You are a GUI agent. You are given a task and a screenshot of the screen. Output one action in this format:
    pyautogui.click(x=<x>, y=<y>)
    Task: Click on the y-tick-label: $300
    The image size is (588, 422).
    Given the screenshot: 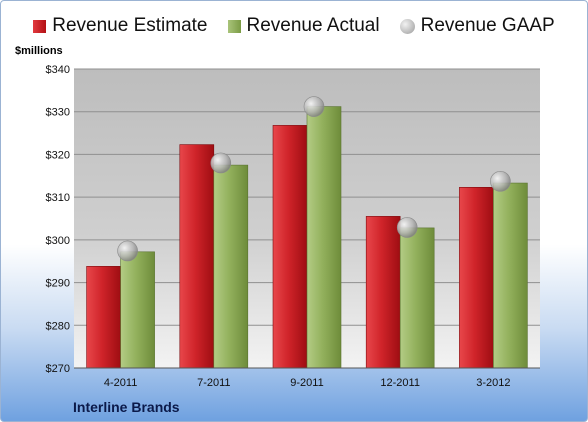 What is the action you would take?
    pyautogui.click(x=58, y=241)
    